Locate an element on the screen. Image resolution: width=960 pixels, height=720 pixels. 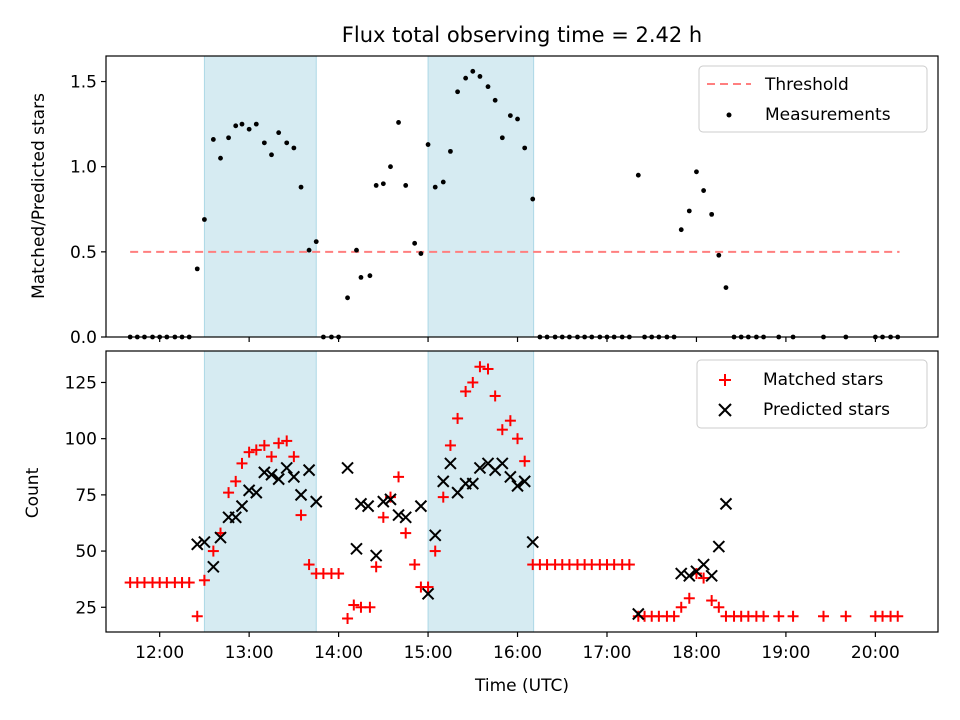
legend-measurements-swatch is located at coordinates (729, 115).